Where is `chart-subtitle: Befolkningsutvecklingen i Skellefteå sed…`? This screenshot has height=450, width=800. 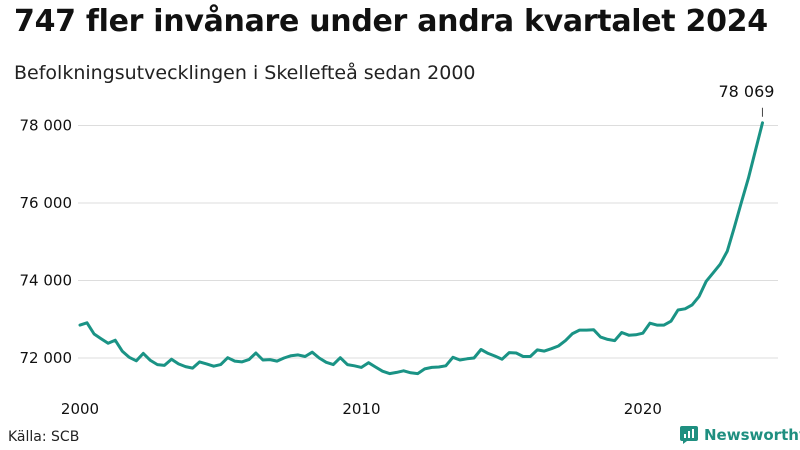
chart-subtitle: Befolkningsutvecklingen i Skellefteå sed… is located at coordinates (245, 73).